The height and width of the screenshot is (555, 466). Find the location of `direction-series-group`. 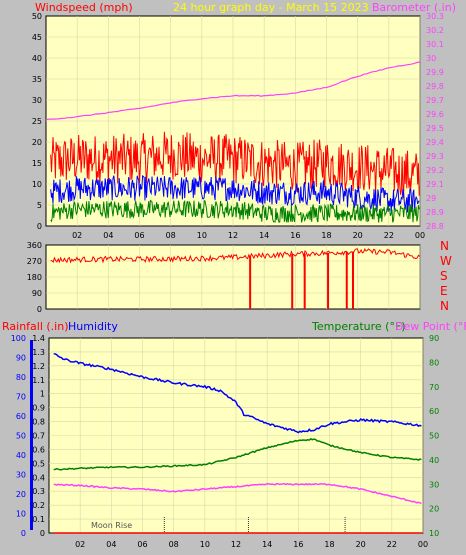

direction-series-group is located at coordinates (235, 278).